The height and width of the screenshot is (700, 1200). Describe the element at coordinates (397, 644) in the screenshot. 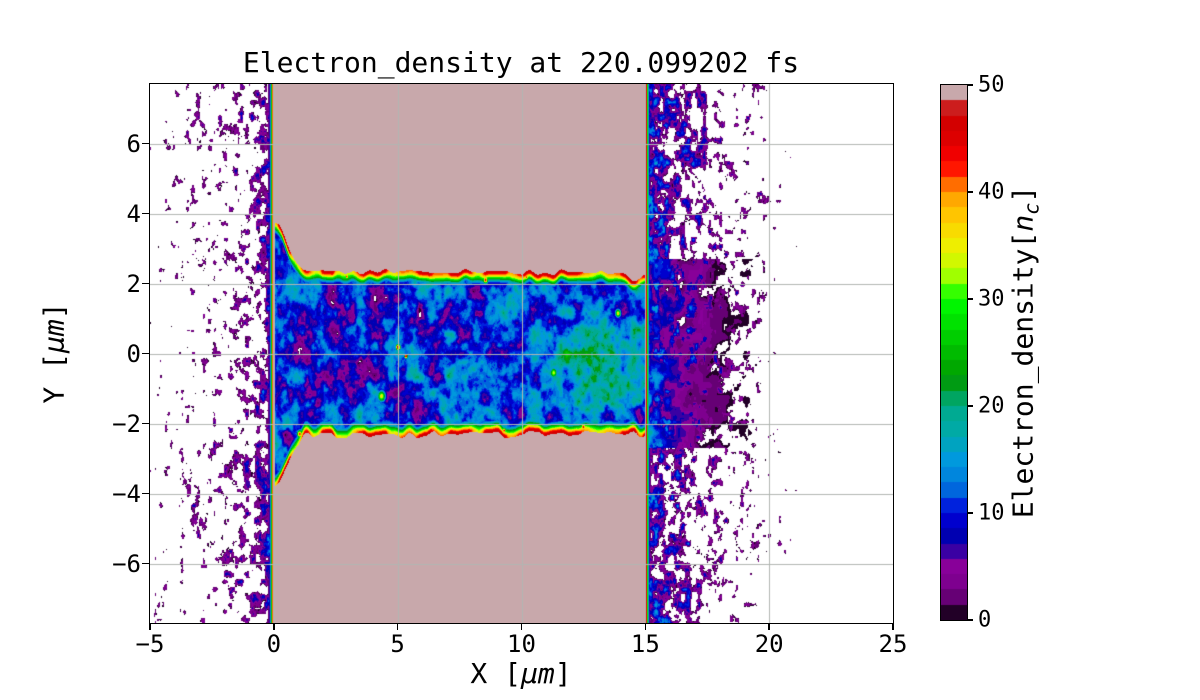

I see `x-tick-label: 5` at that location.